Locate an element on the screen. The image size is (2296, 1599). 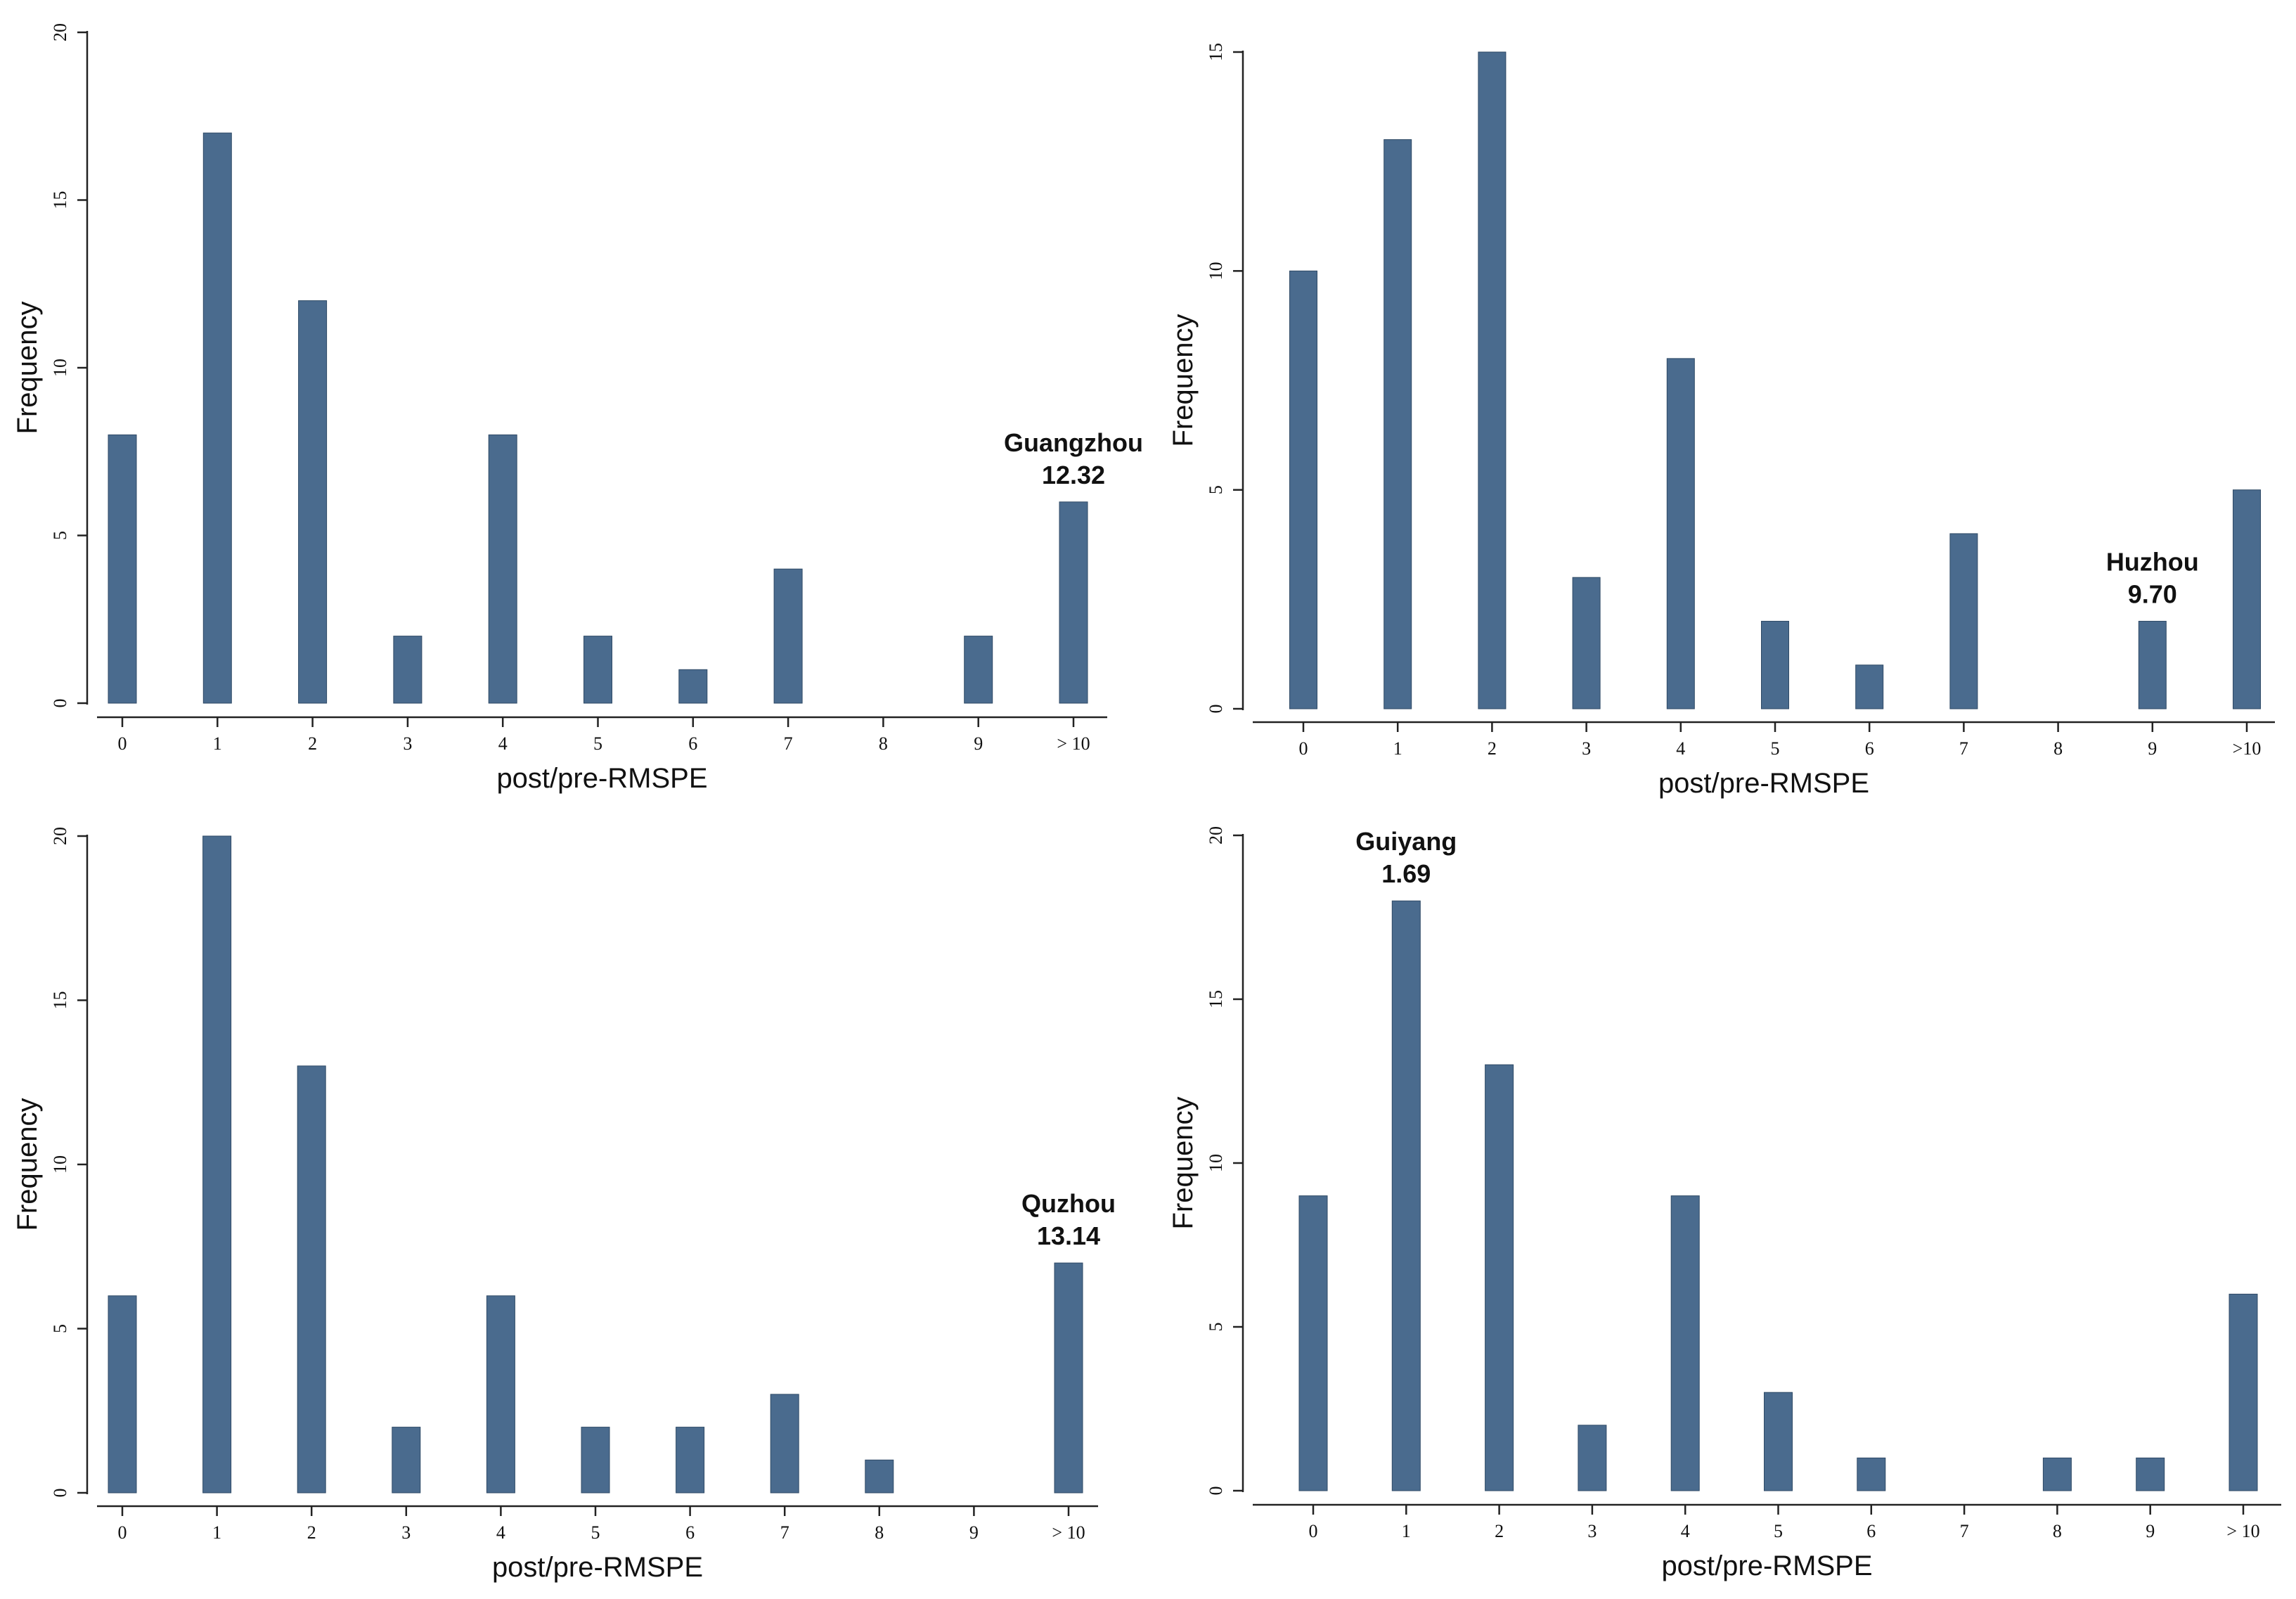
annotation-value: 13.14 is located at coordinates (1068, 1235).